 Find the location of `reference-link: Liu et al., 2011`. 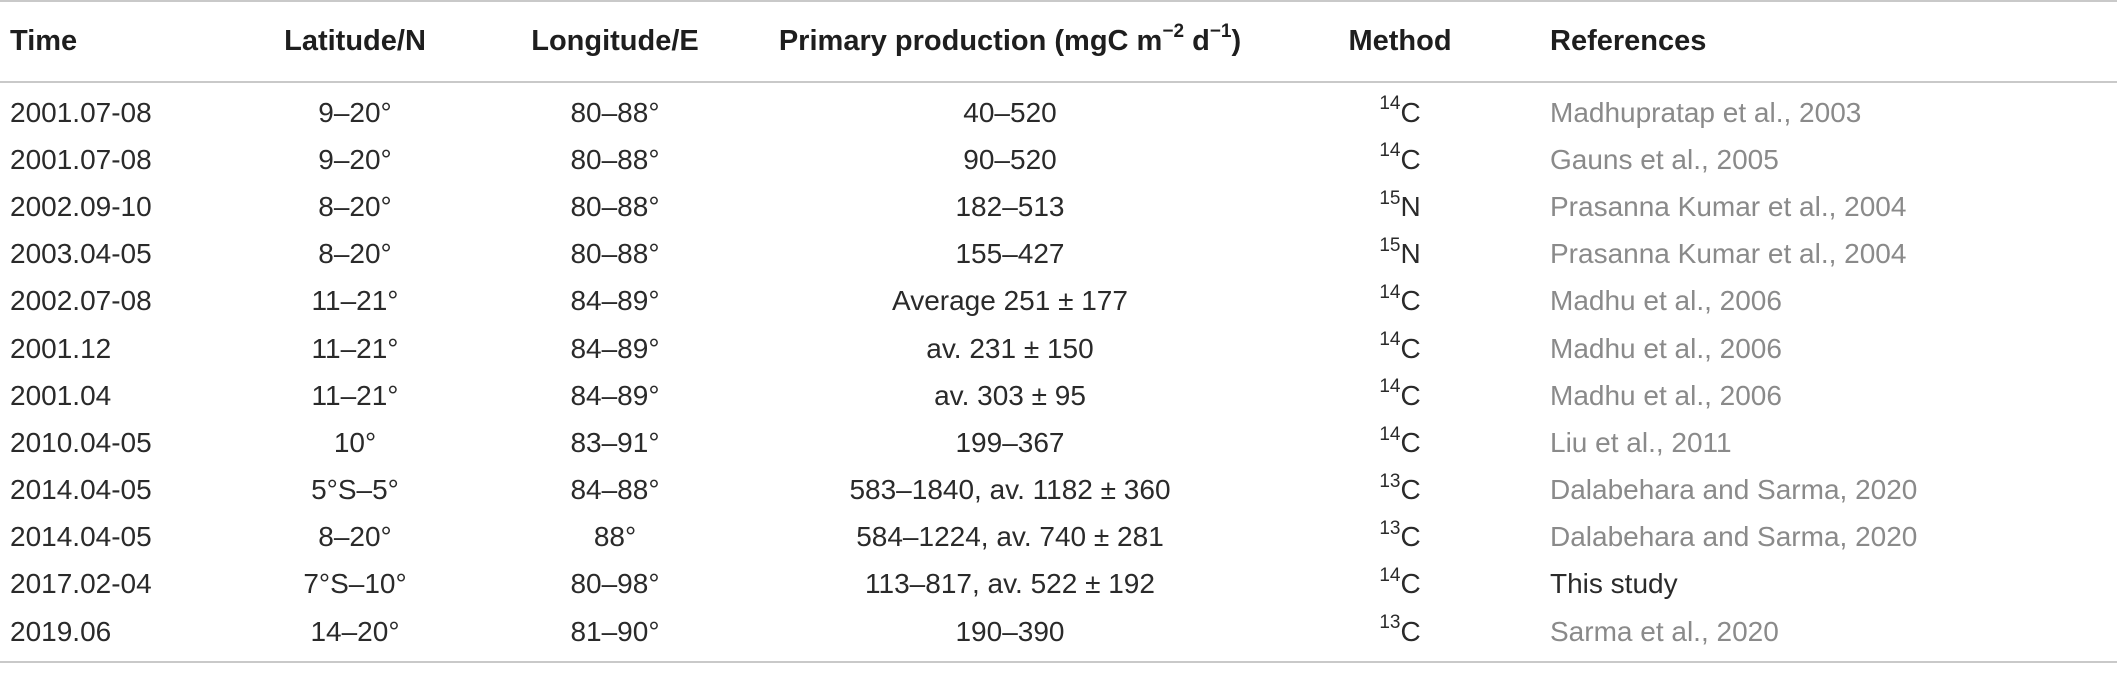

reference-link: Liu et al., 2011 is located at coordinates (1641, 442).